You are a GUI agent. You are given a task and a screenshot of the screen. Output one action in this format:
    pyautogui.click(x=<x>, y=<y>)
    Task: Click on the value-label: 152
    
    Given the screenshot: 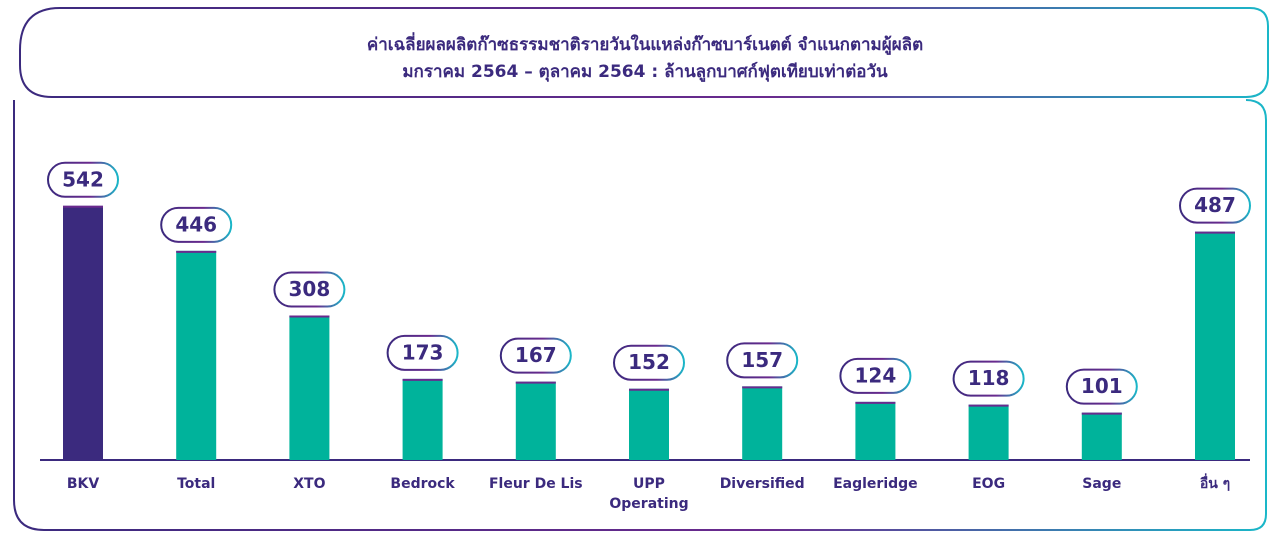 What is the action you would take?
    pyautogui.click(x=649, y=362)
    